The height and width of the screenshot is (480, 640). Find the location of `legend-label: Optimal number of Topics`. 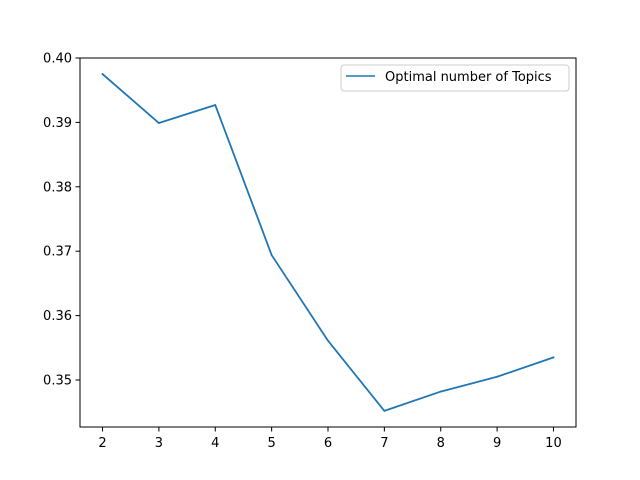

legend-label: Optimal number of Topics is located at coordinates (468, 77).